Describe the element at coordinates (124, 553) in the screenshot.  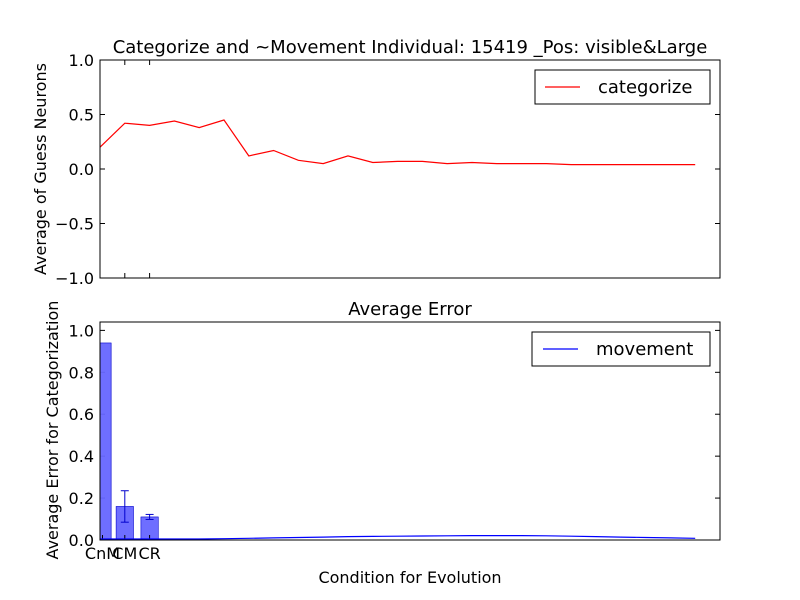
I see `category-label-CM: CM` at that location.